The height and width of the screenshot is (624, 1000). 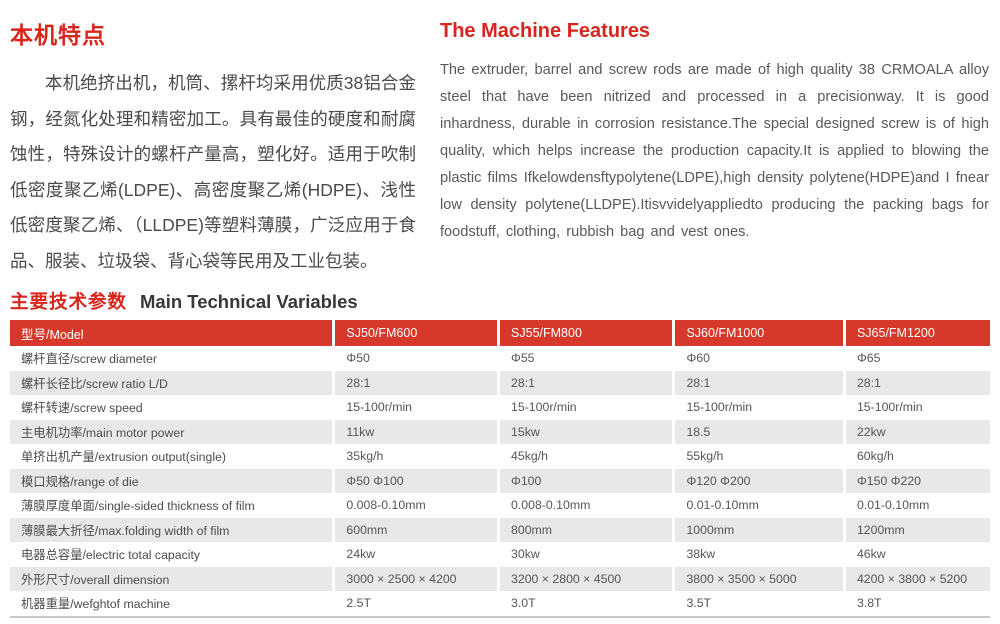 I want to click on section-title-en: Main Technical Variables, so click(x=249, y=301).